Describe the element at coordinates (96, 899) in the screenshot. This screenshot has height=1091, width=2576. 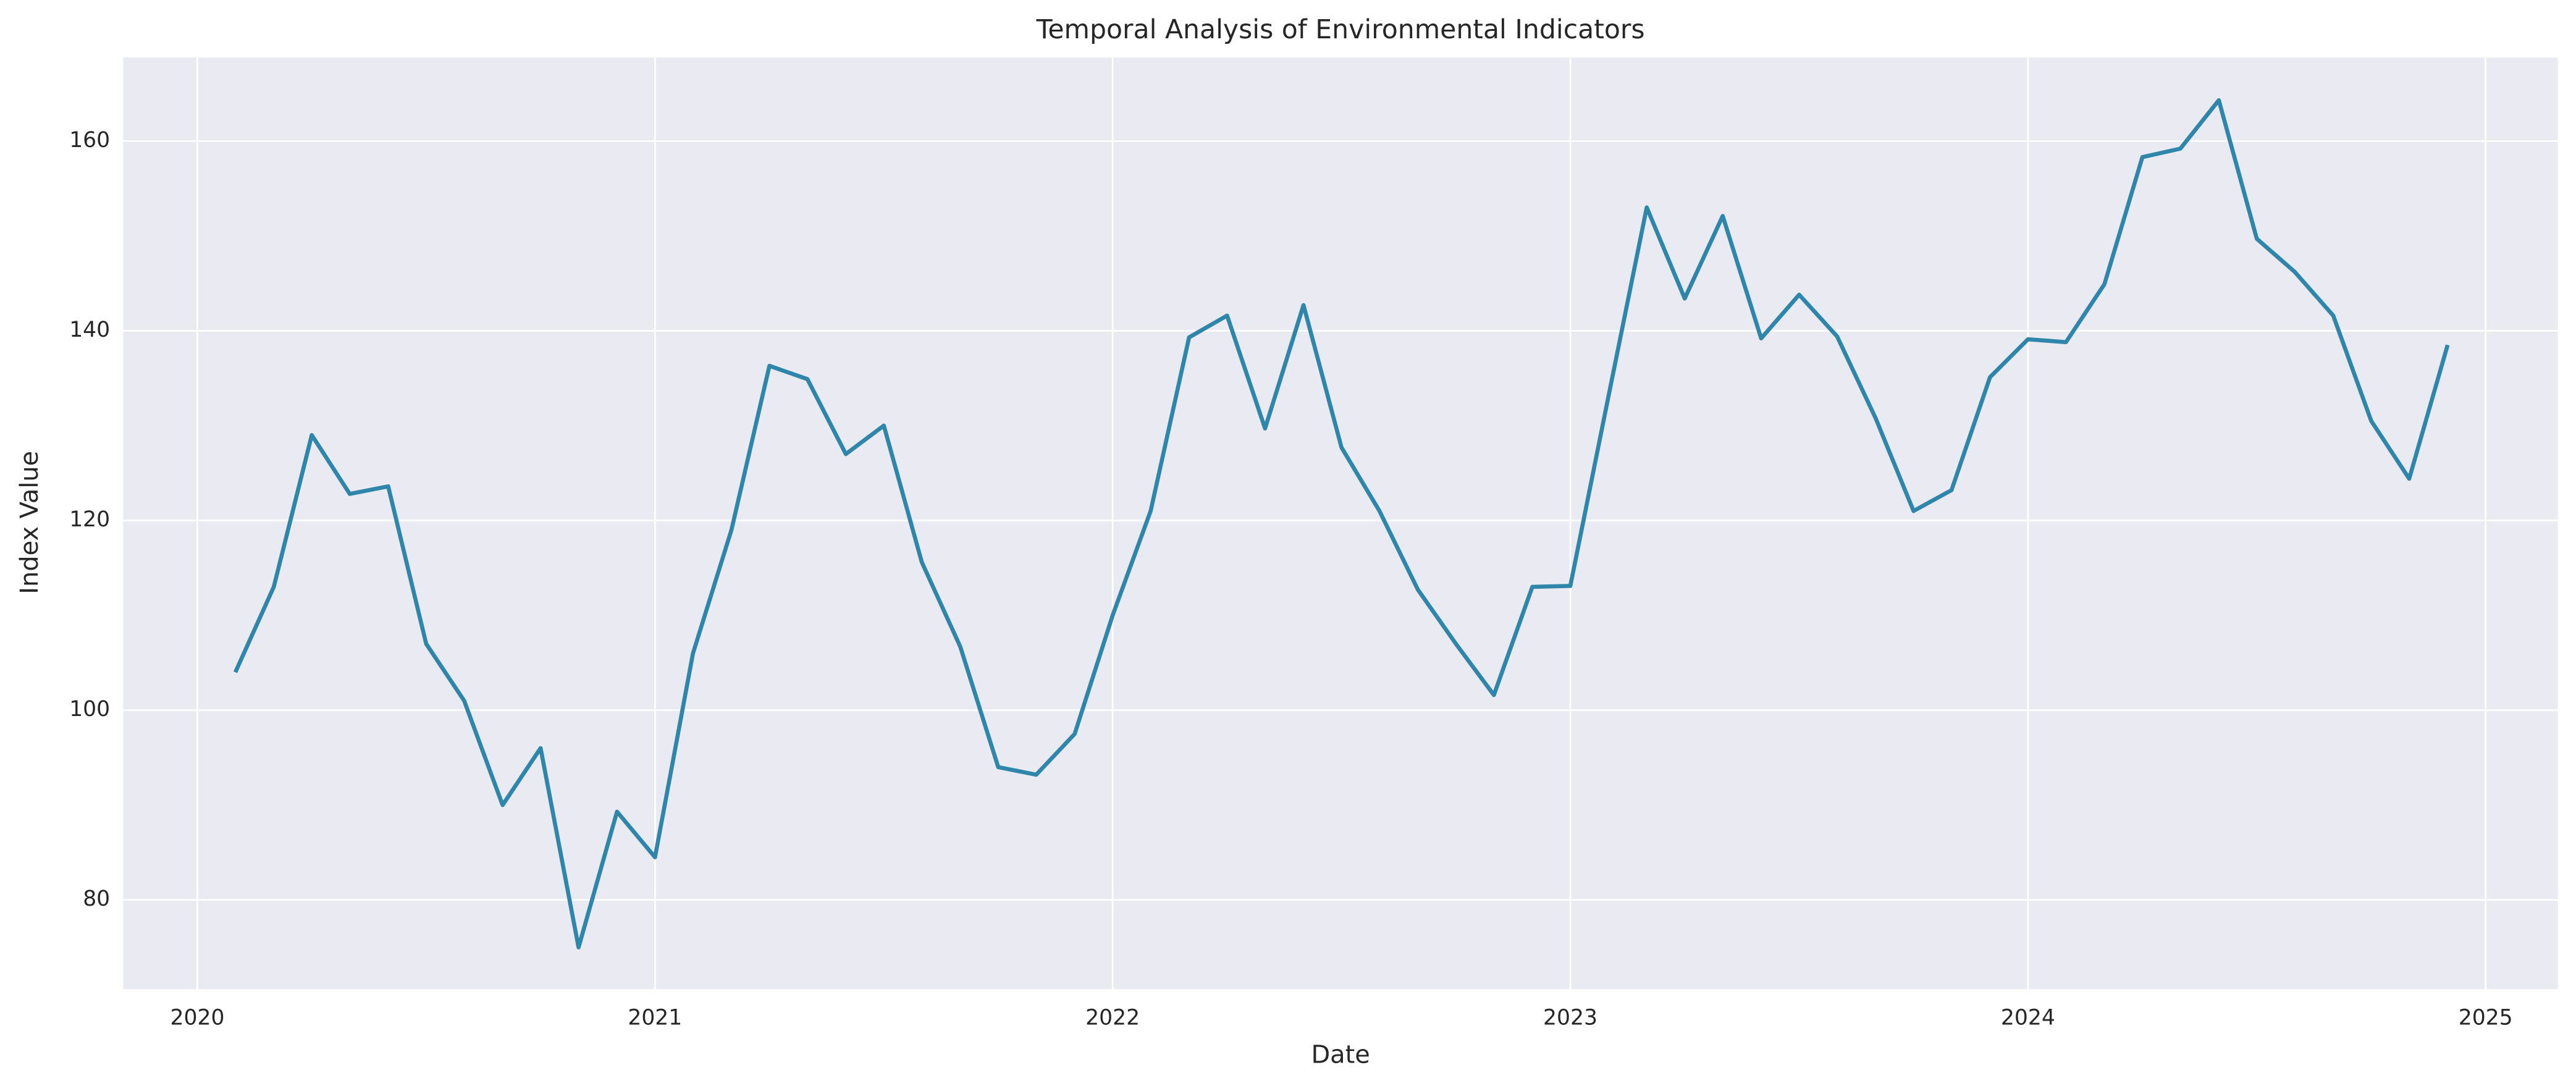
I see `y-tick-label: 80` at that location.